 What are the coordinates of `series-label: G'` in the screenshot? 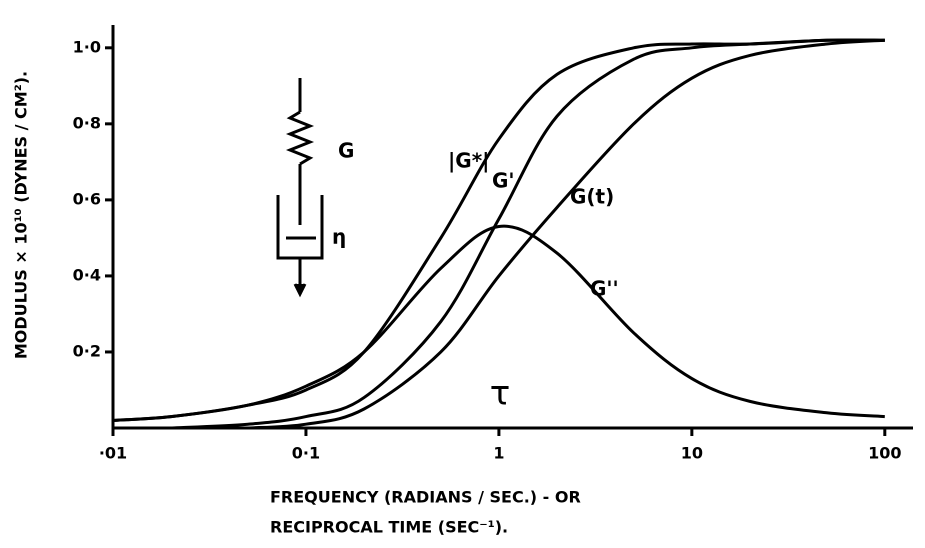 It's located at (503, 181).